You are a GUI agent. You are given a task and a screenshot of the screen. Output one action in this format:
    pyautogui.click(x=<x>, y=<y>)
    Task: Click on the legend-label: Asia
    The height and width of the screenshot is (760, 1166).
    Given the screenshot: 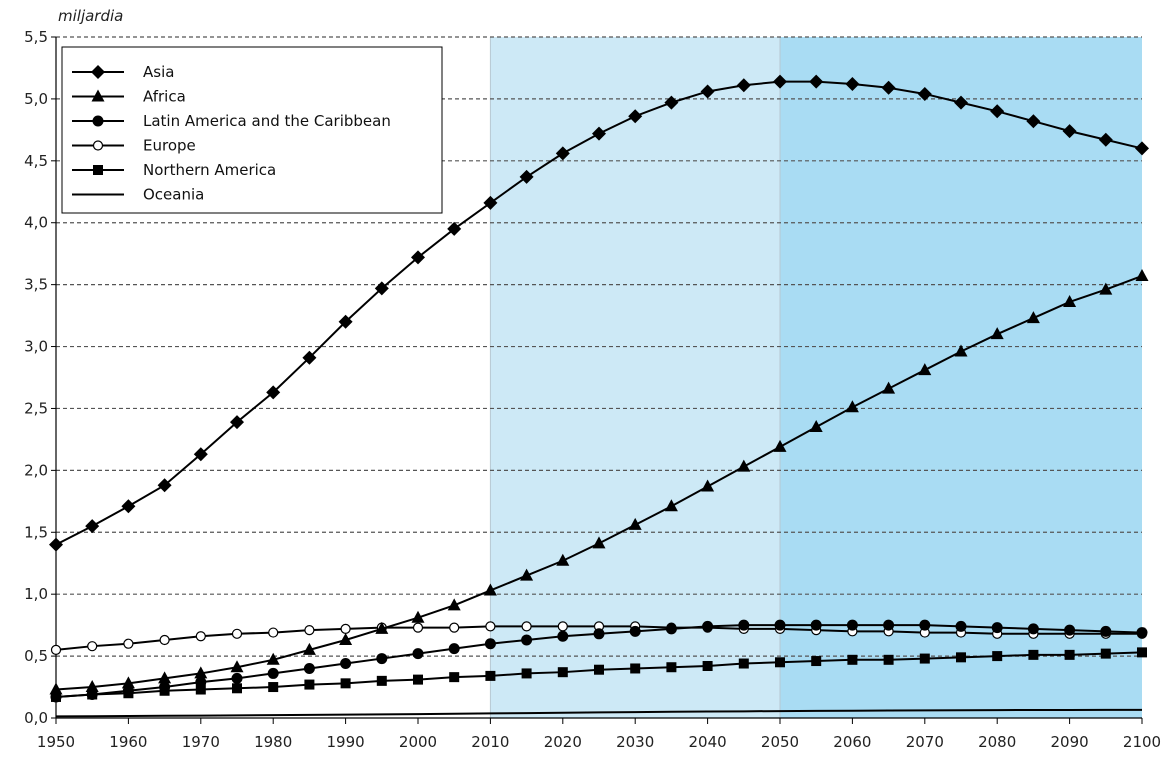 What is the action you would take?
    pyautogui.click(x=158, y=72)
    